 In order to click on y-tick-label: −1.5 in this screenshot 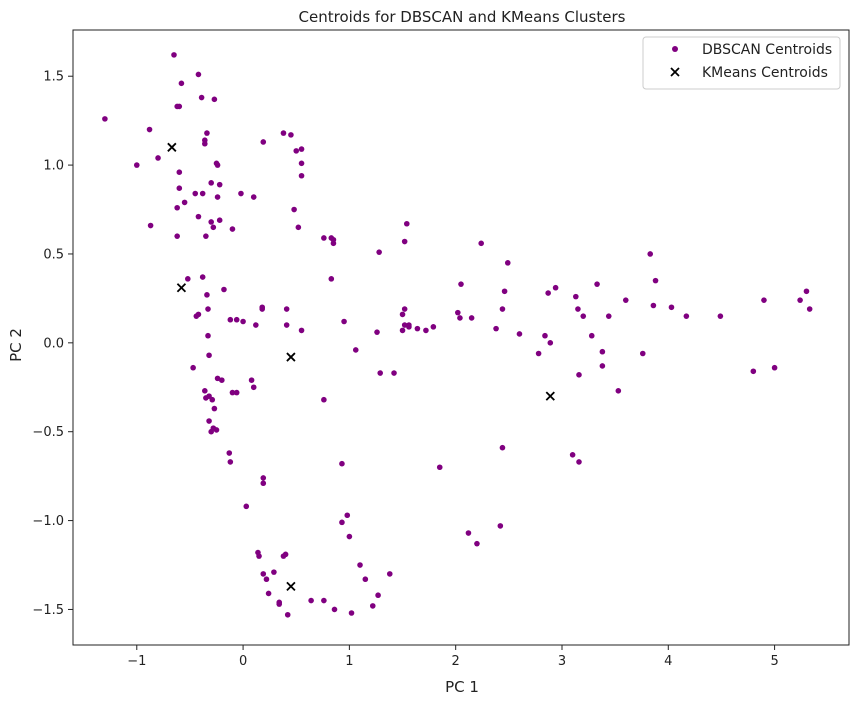, I will do `click(48, 610)`.